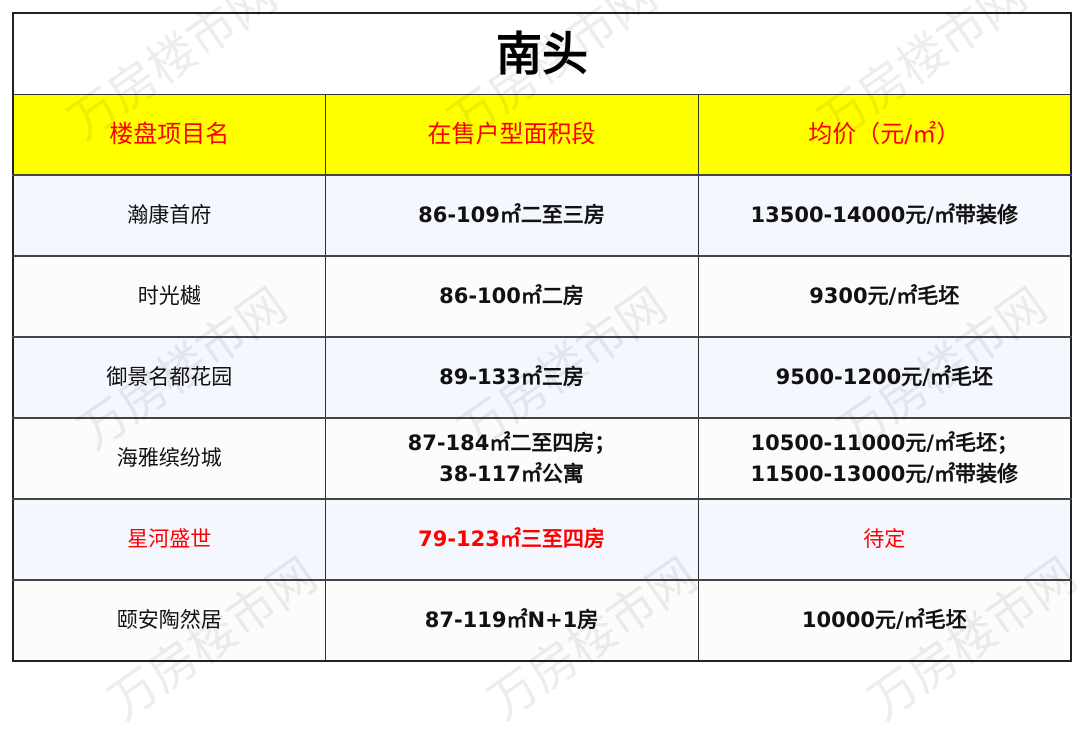 This screenshot has height=733, width=1080. I want to click on area-line-2: 38-117㎡公寓, so click(511, 473).